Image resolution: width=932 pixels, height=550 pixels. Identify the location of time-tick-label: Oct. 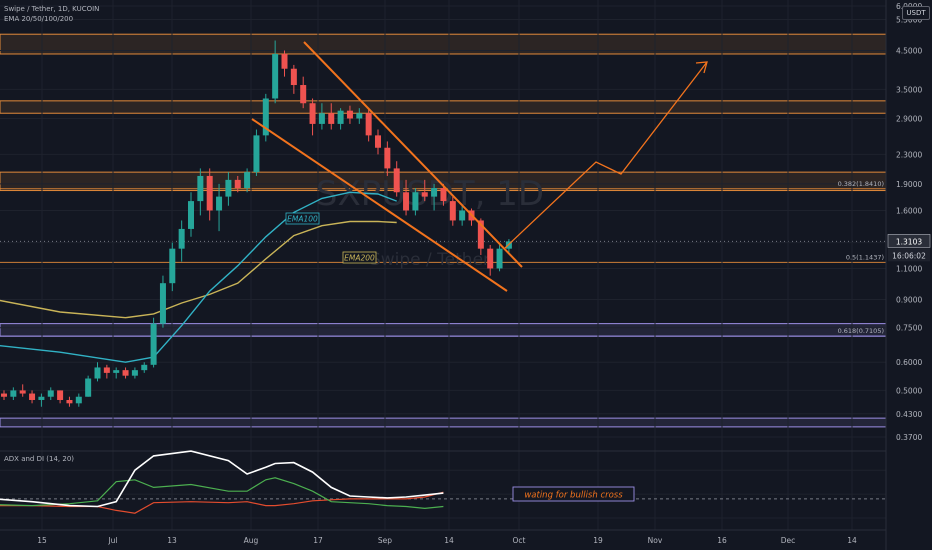
(519, 540).